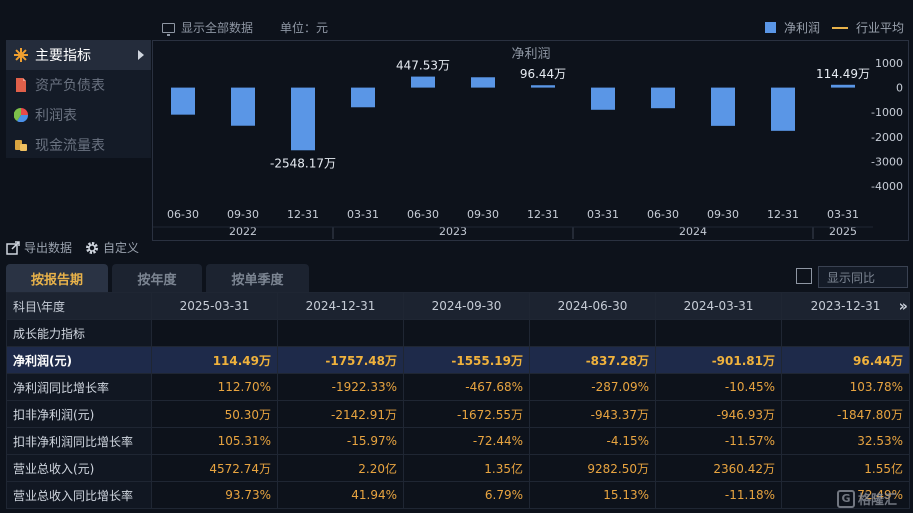 This screenshot has height=513, width=913. What do you see at coordinates (243, 231) in the screenshot?
I see `year-label: 2022` at bounding box center [243, 231].